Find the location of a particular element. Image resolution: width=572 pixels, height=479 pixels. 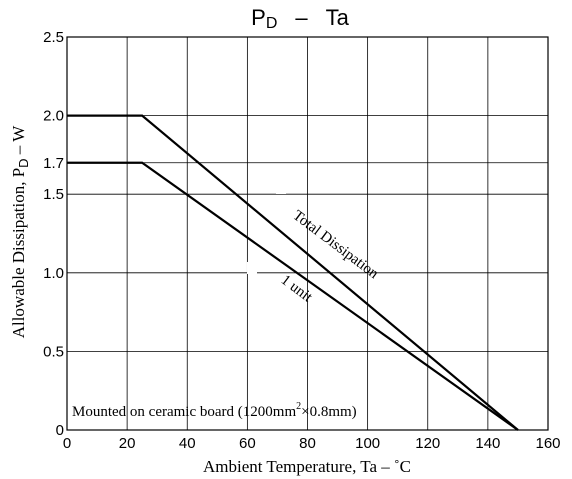

x-tick-labels: 0 20 40 60 80 100 120 140 160 is located at coordinates (312, 443).